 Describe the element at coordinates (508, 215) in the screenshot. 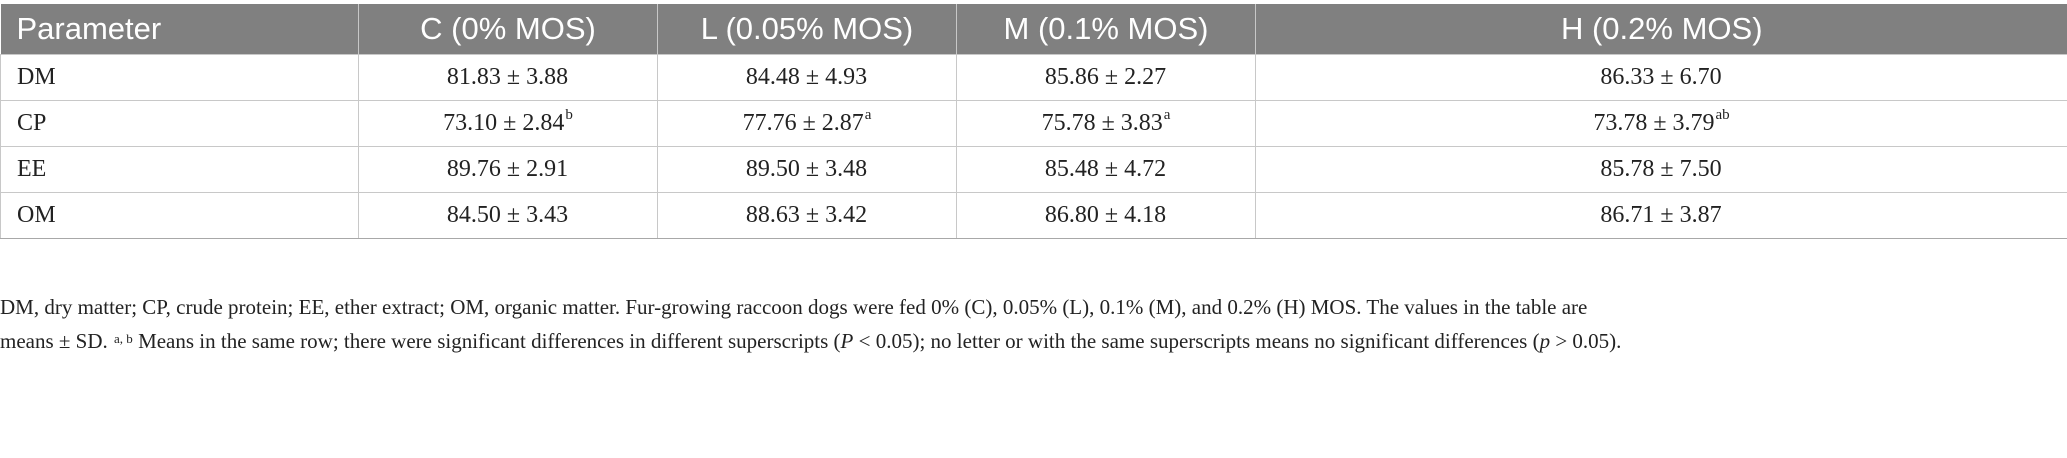

I see `table-cell: 84.50 ± 3.43` at that location.